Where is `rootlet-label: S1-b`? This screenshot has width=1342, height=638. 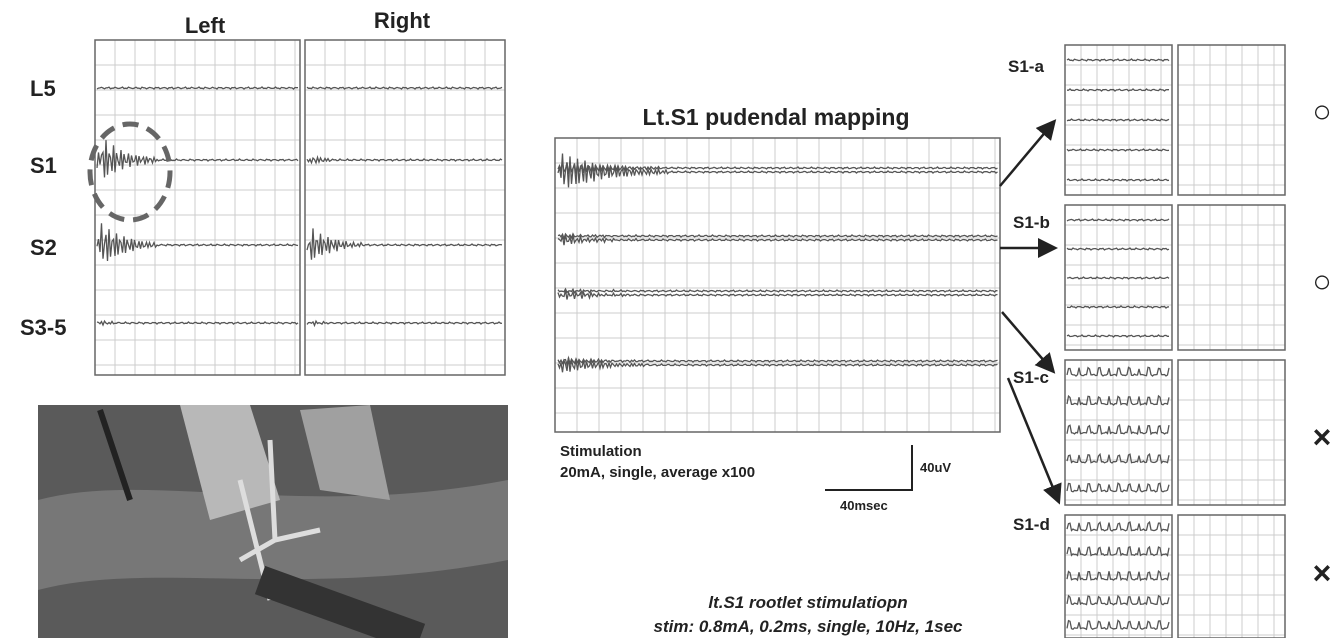
rootlet-label: S1-b is located at coordinates (1031, 222).